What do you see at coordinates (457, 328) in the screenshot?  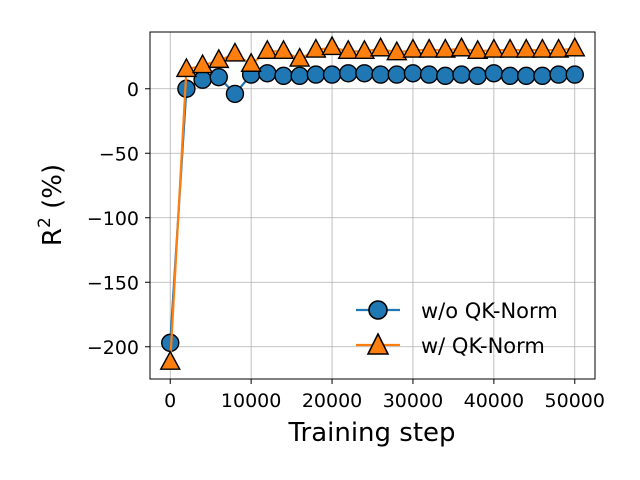 I see `legend: w/o QK-Norm w/ QK-Norm` at bounding box center [457, 328].